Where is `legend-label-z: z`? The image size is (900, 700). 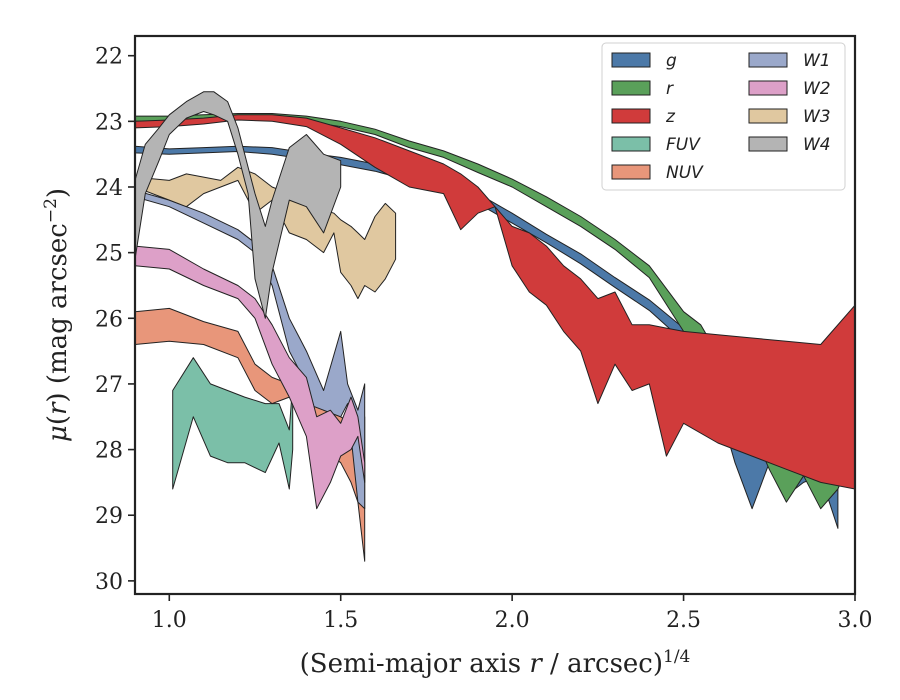
legend-label-z: z is located at coordinates (670, 117).